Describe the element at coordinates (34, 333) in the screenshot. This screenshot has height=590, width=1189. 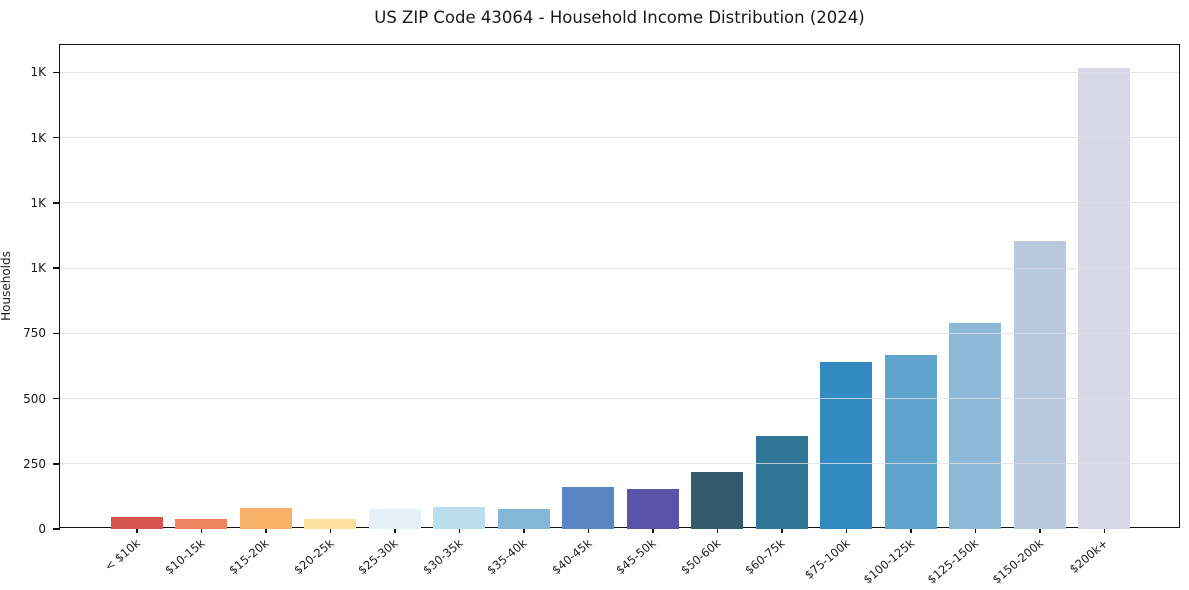
I see `y-tick-label: 750` at that location.